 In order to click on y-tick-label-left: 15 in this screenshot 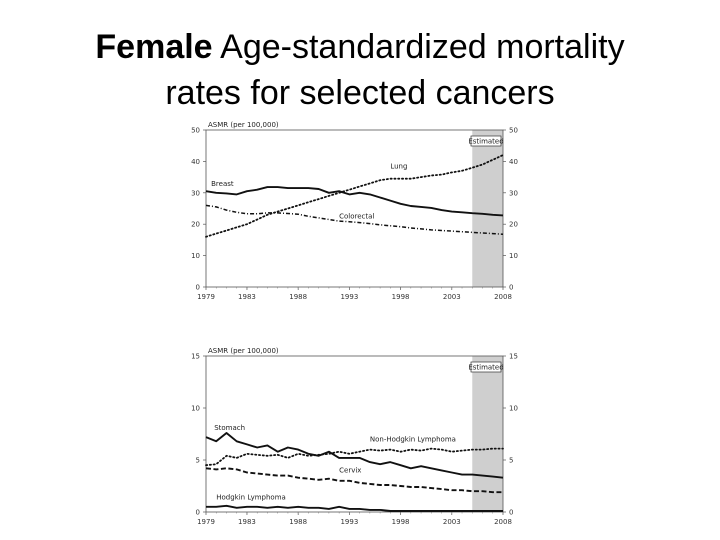, I will do `click(195, 357)`.